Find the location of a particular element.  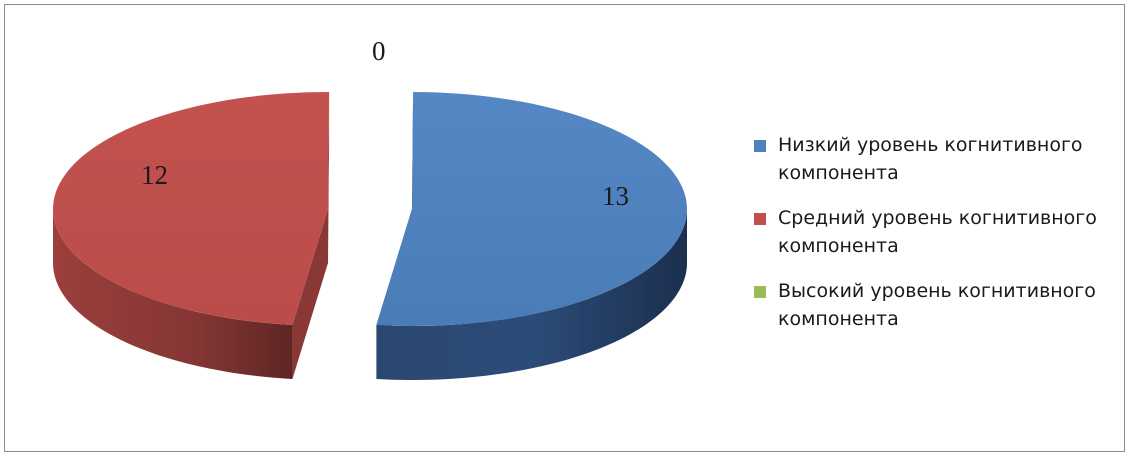

data-label-1: 13 is located at coordinates (615, 196).